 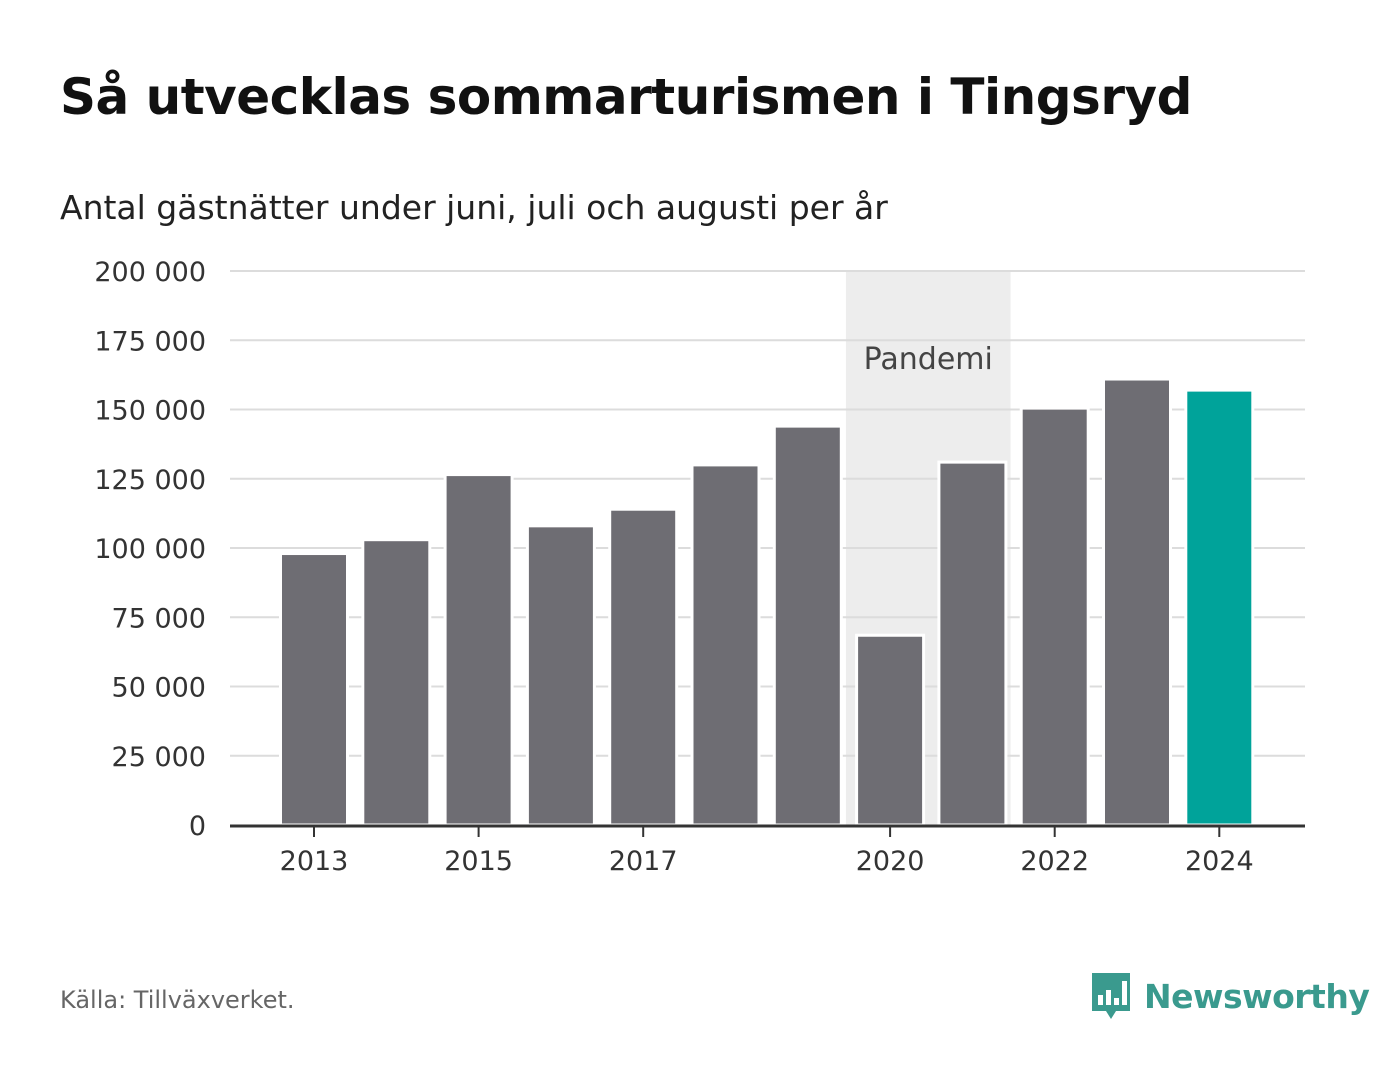 I want to click on bar-2023, so click(x=1137, y=602).